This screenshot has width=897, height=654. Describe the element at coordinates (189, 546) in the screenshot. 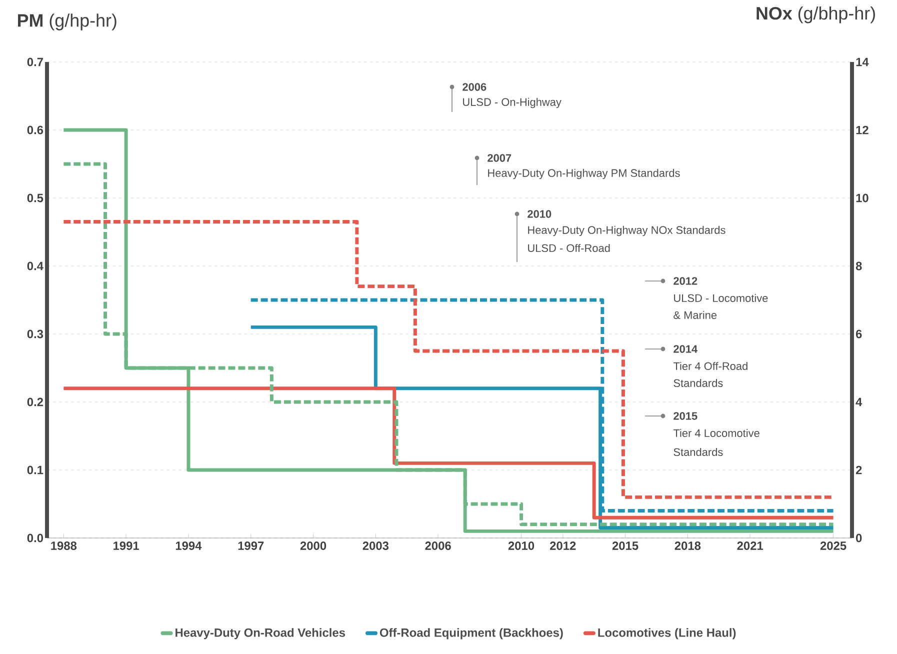

I see `x-tick-label: 1994` at that location.